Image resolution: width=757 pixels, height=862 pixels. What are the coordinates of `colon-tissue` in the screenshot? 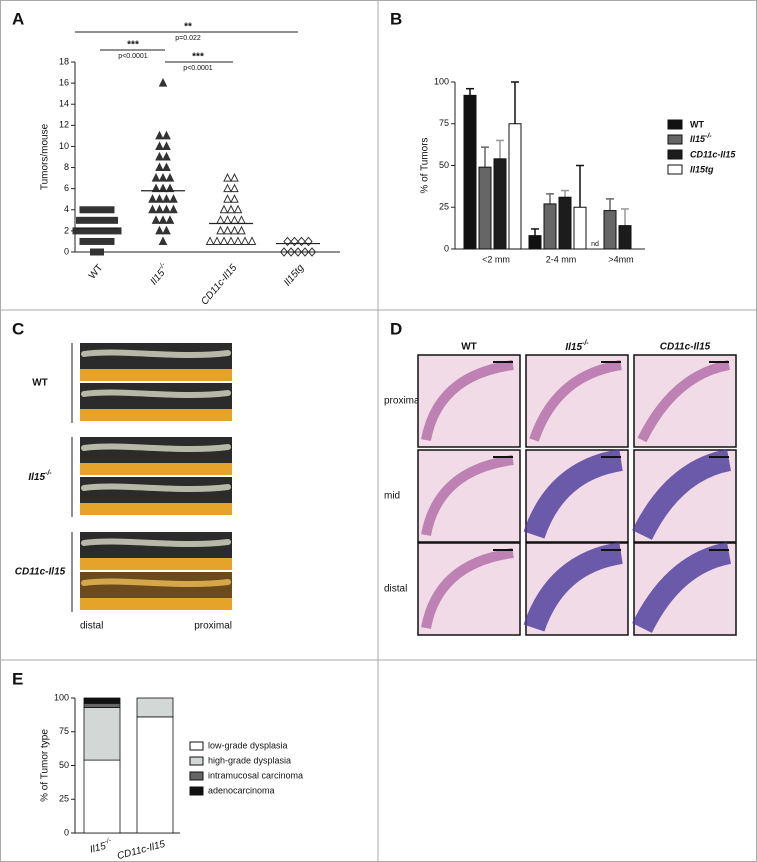 It's located at (156, 393).